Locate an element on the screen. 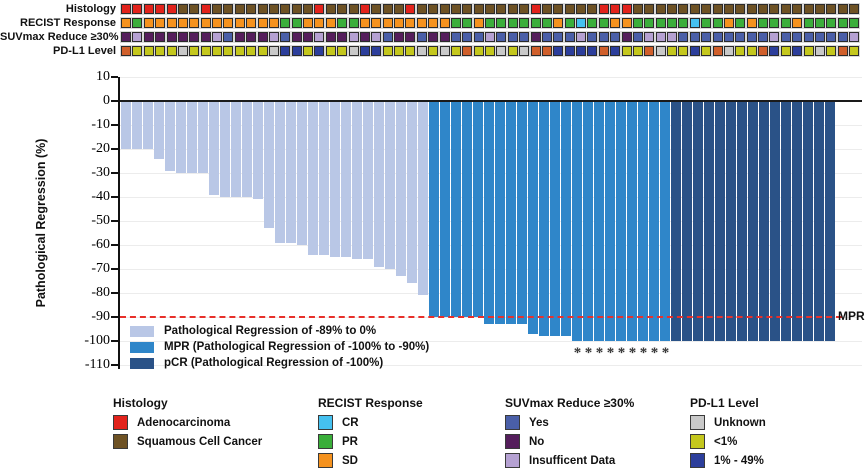  legend-item: SD is located at coordinates (370, 460).